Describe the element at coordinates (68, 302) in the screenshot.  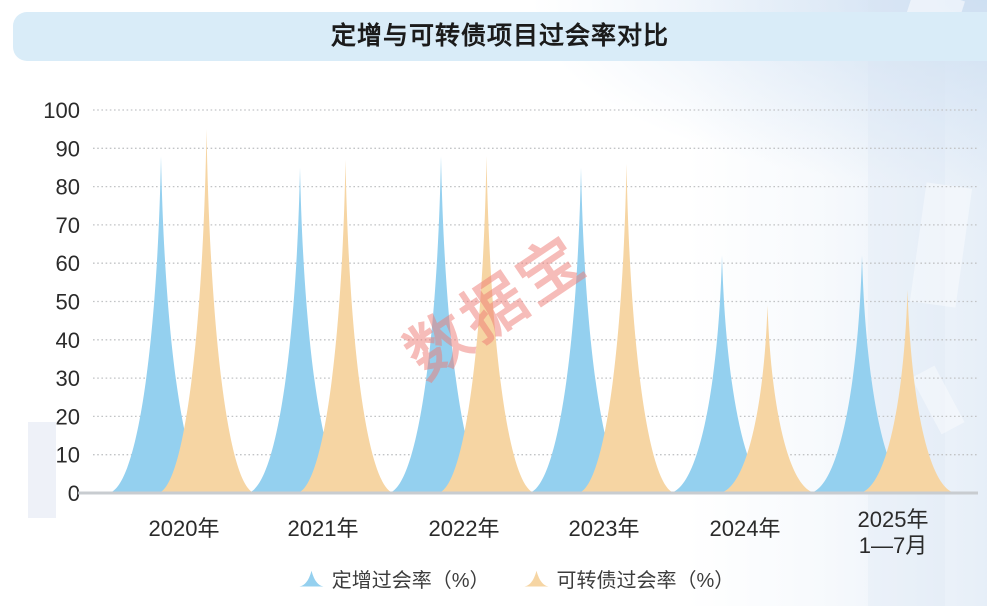
I see `y-axis-label: 50` at that location.